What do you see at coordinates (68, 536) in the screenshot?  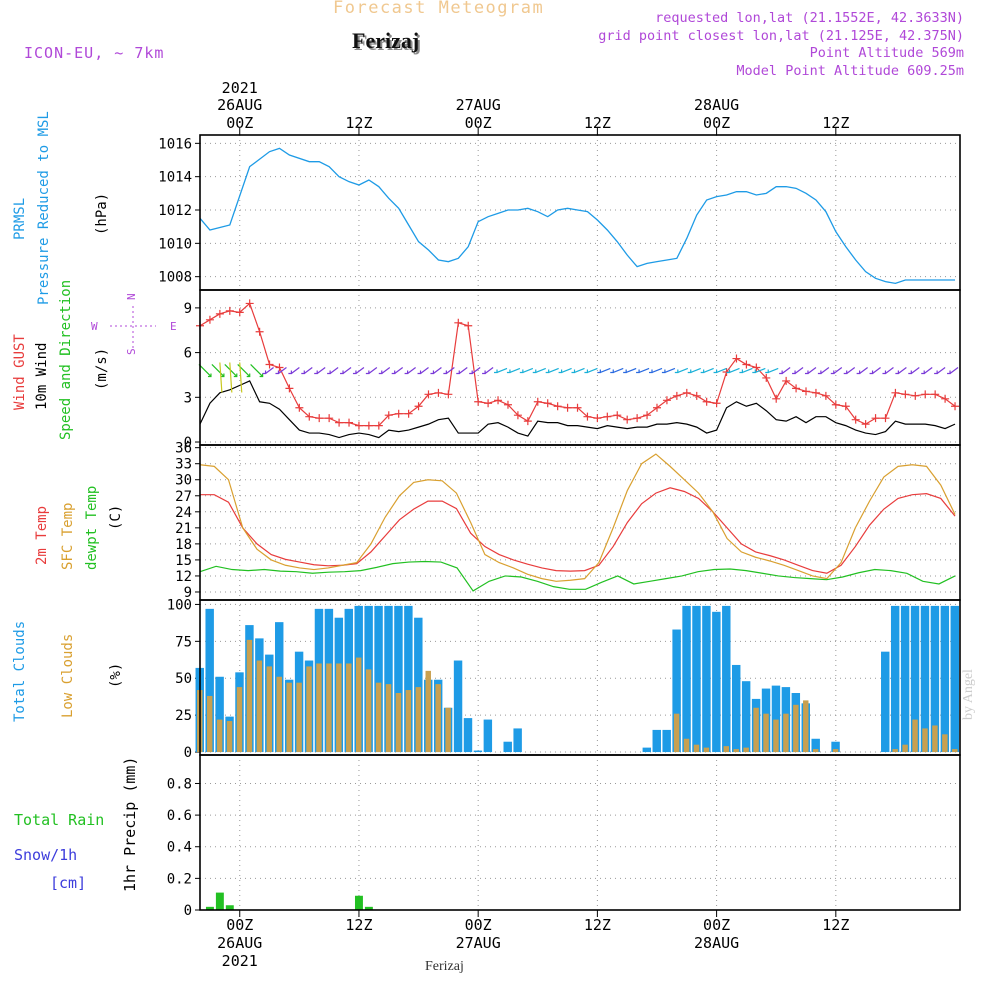 I see `temp-sfc-label: SFC Temp` at bounding box center [68, 536].